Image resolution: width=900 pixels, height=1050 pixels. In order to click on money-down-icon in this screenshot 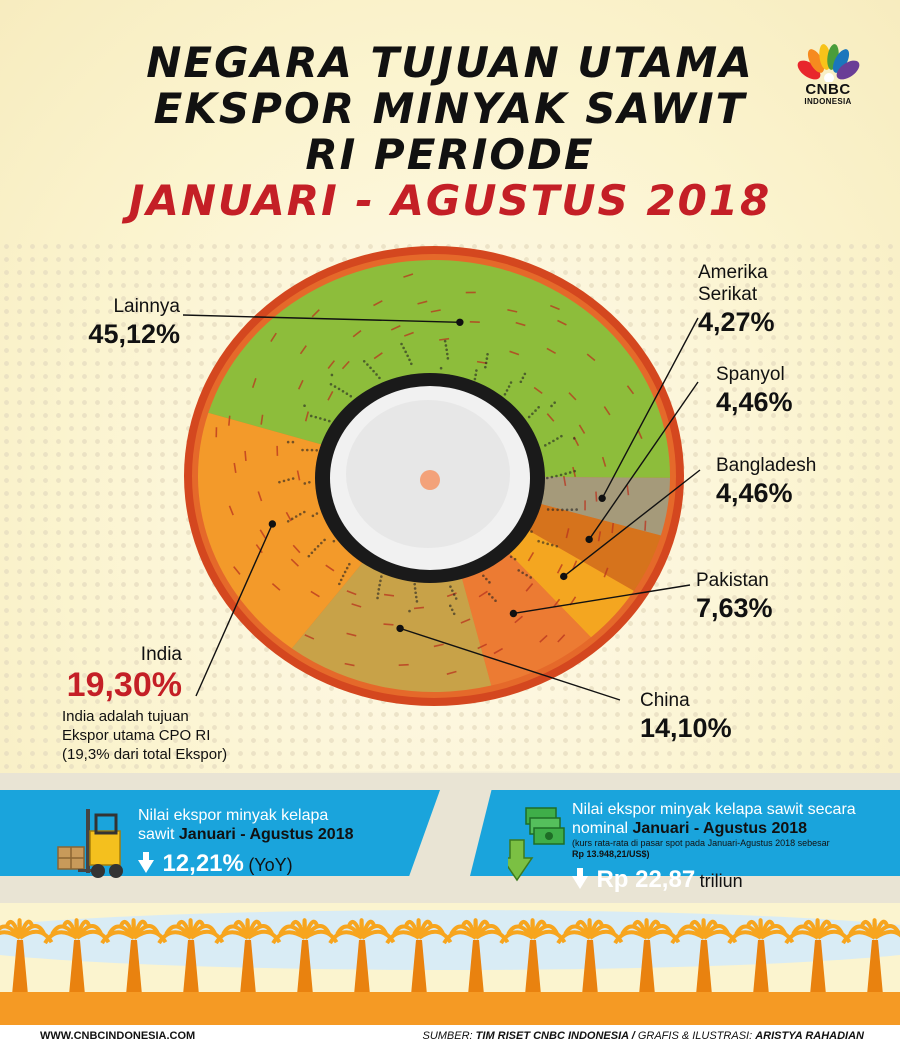, I will do `click(536, 844)`.